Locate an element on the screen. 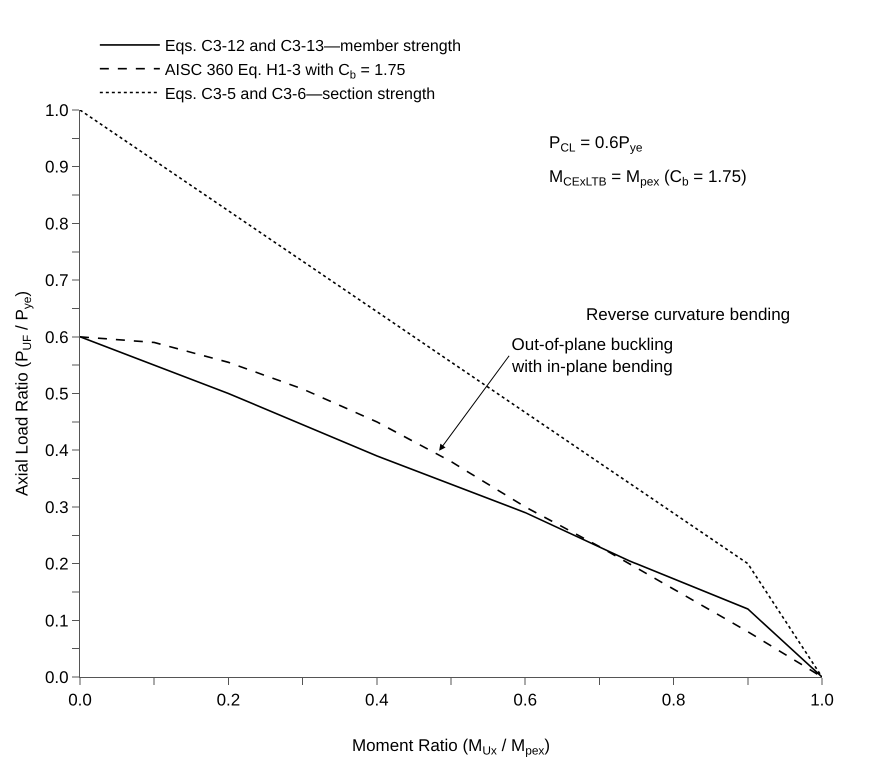  y-tick-label: 0.2 is located at coordinates (56, 564).